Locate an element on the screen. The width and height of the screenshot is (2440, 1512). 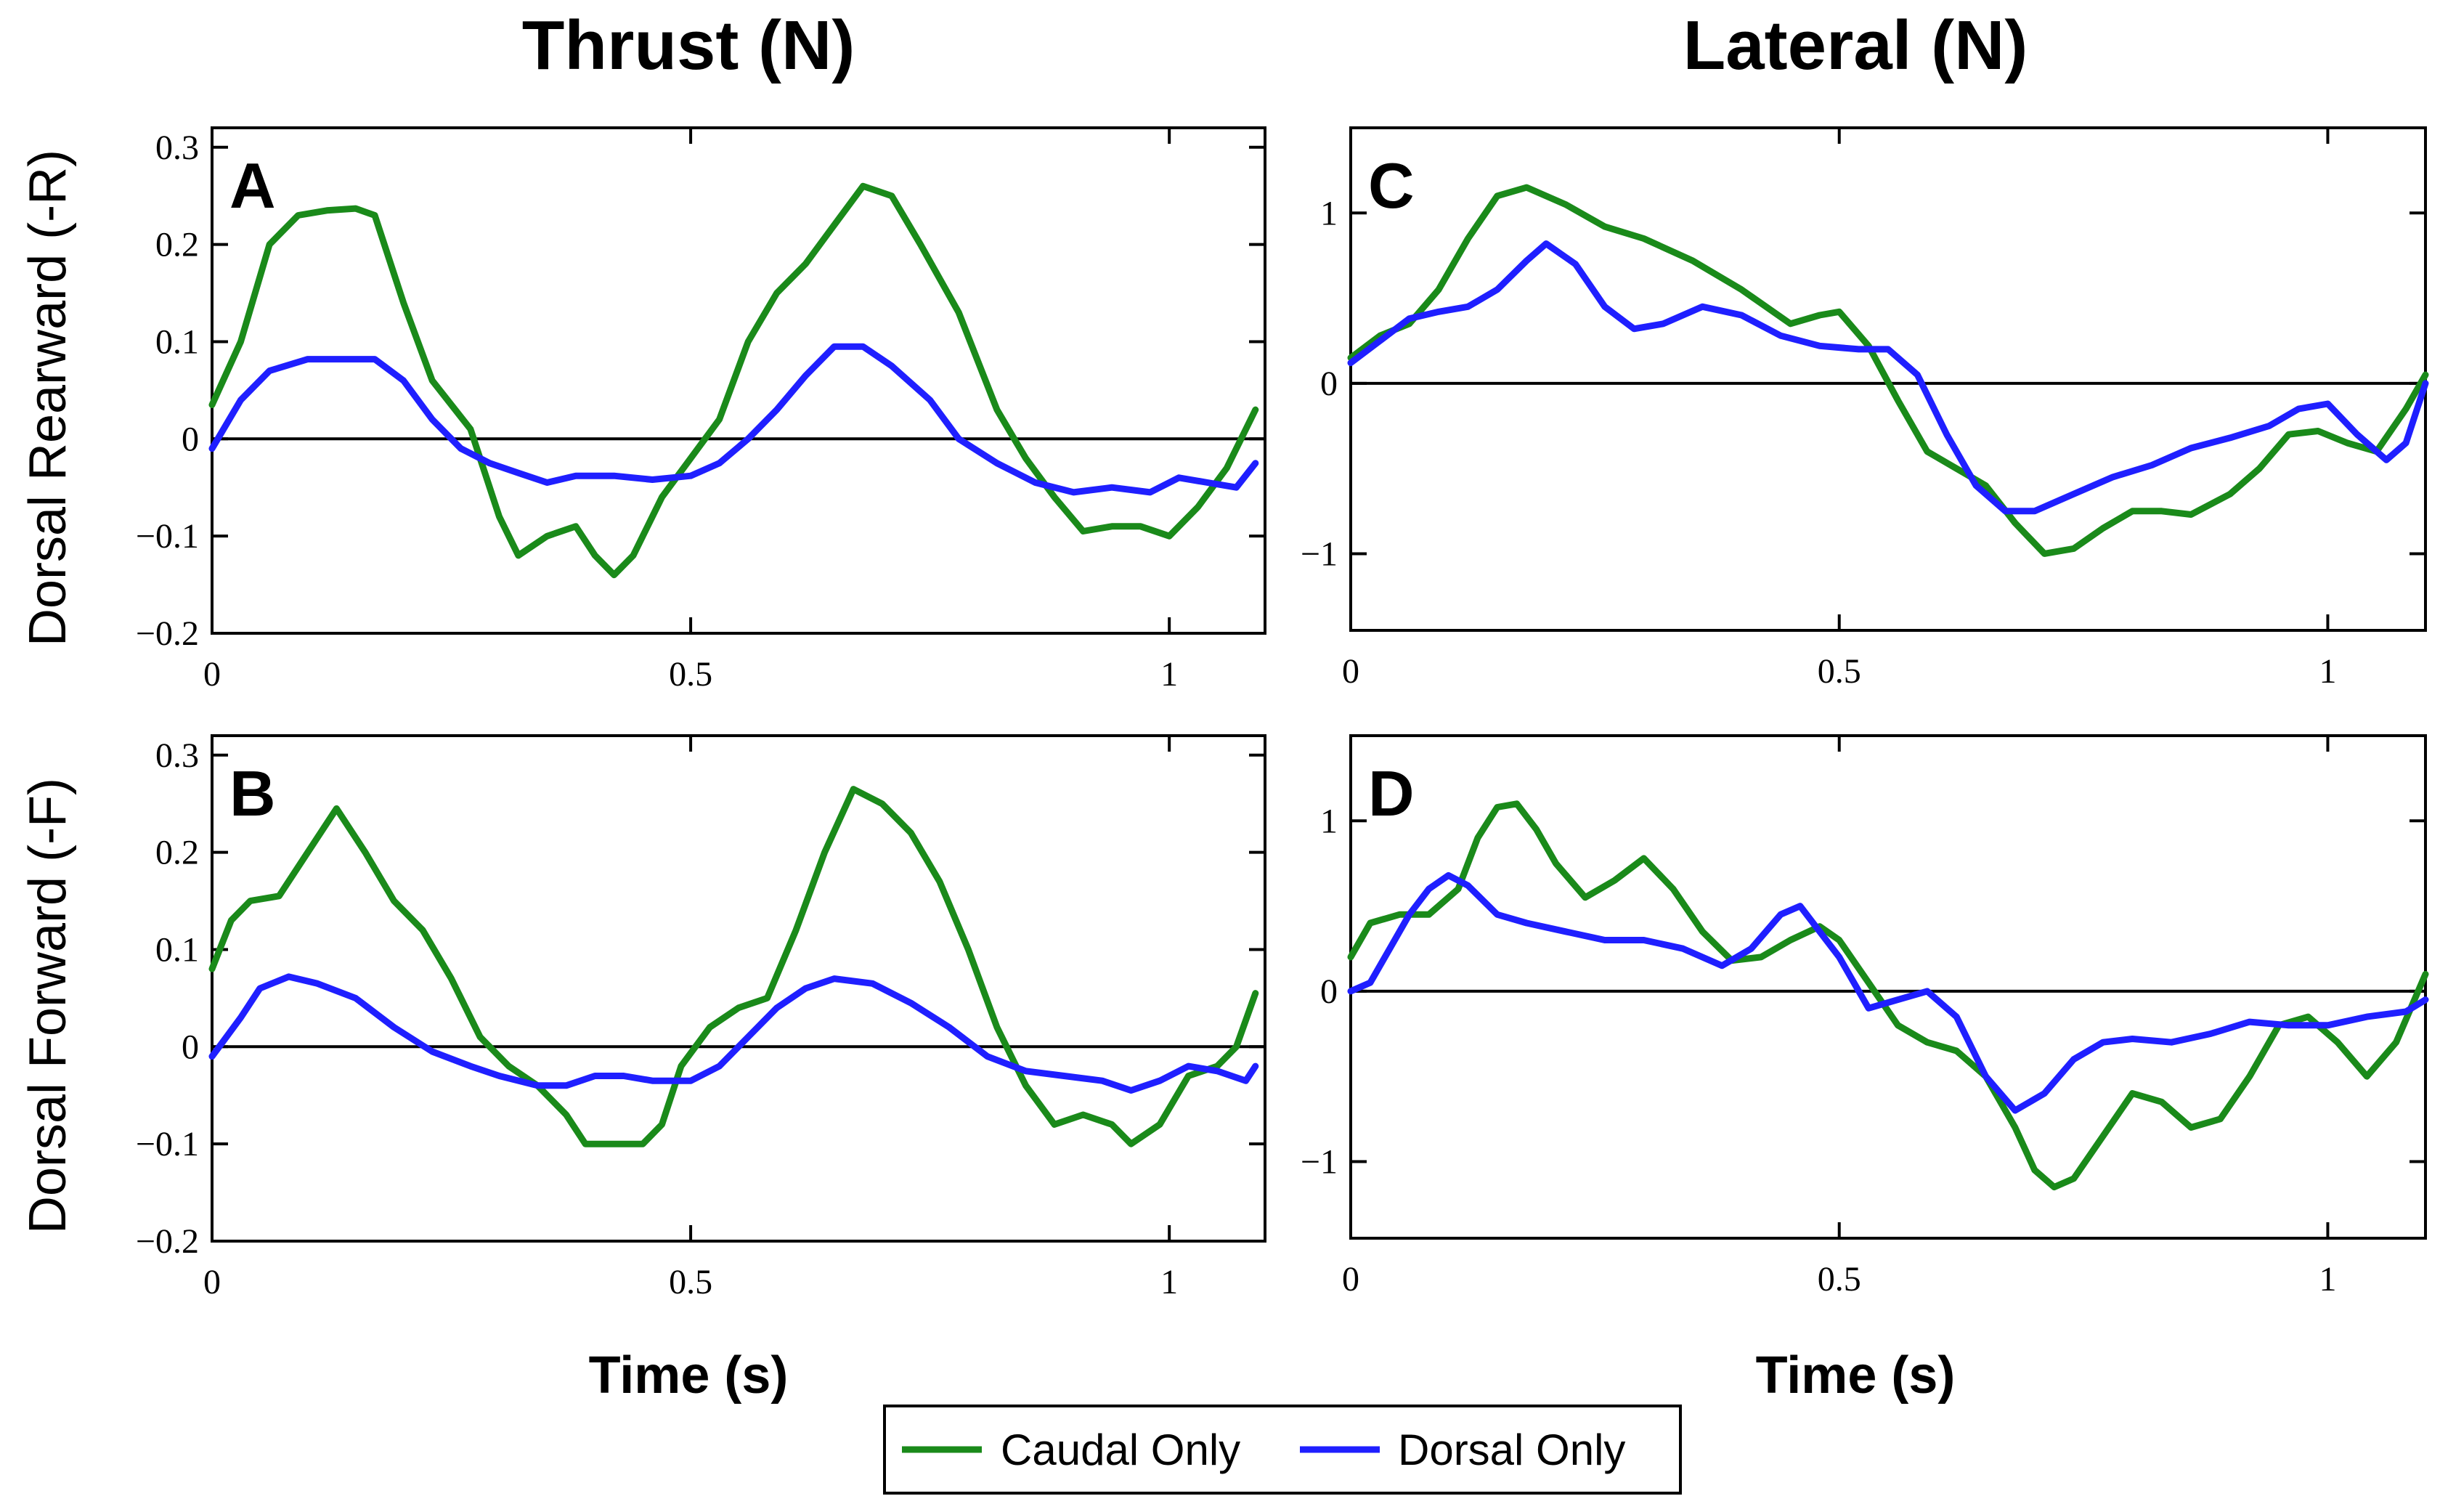
panel-d-frame is located at coordinates (1888, 987).